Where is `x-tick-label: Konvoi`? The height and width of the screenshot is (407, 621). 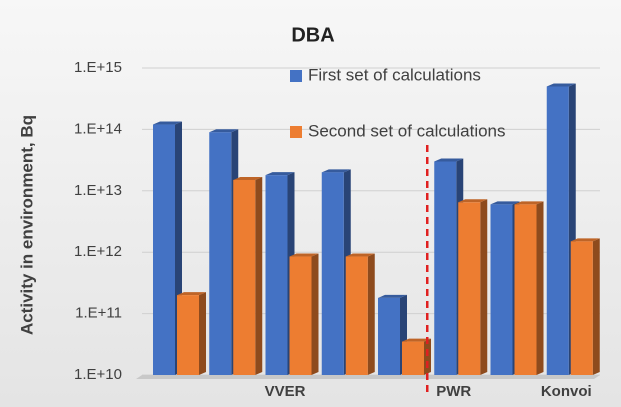
x-tick-label: Konvoi is located at coordinates (566, 391).